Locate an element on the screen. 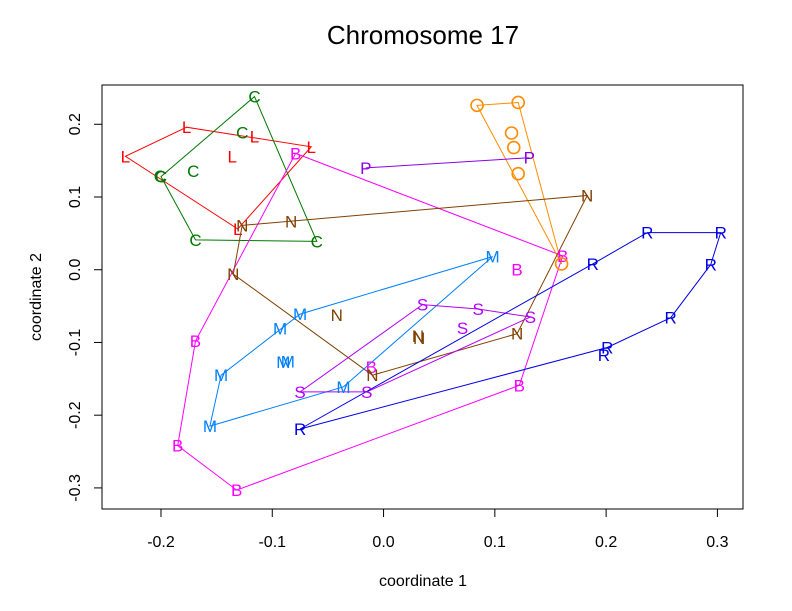  hull-P is located at coordinates (447, 163).